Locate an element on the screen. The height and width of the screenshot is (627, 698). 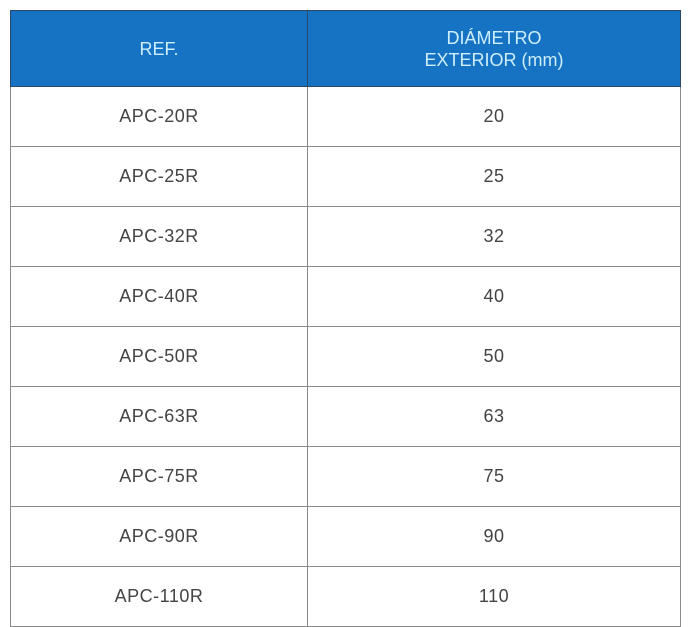
ref-cell: APC-75R is located at coordinates (159, 476).